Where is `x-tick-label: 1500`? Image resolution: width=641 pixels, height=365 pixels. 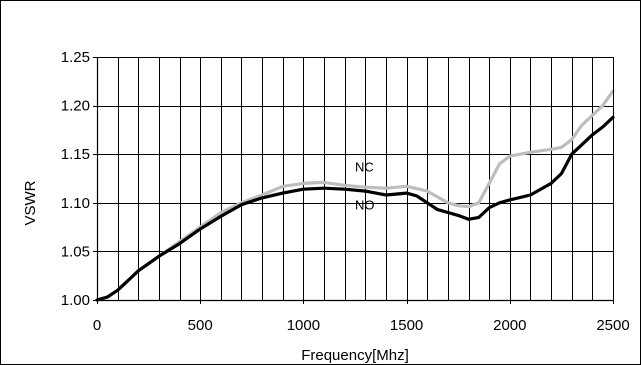 x-tick-label: 1500 is located at coordinates (406, 325).